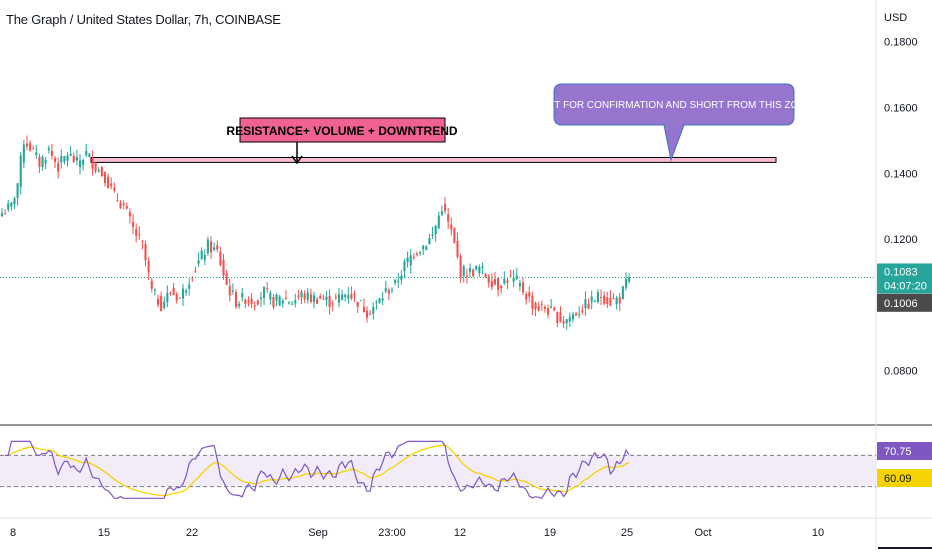 The height and width of the screenshot is (555, 932). I want to click on rsi-value-label: 70.75, so click(898, 452).